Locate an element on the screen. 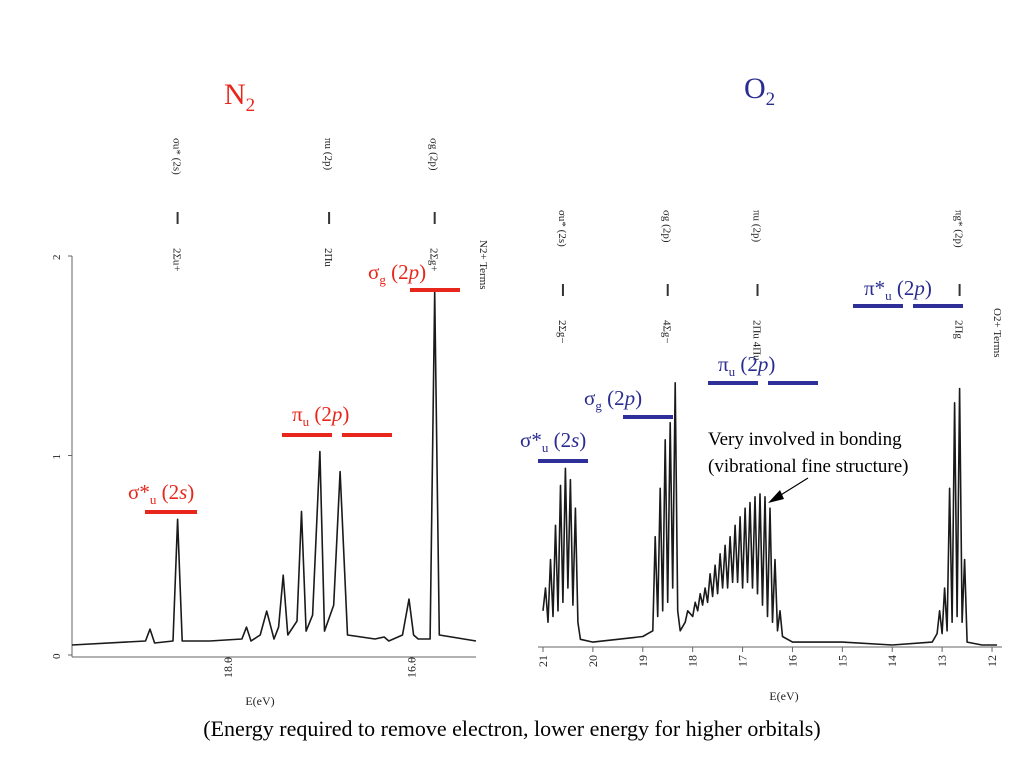  o2-level-bar-sigma-star-u is located at coordinates (563, 461).